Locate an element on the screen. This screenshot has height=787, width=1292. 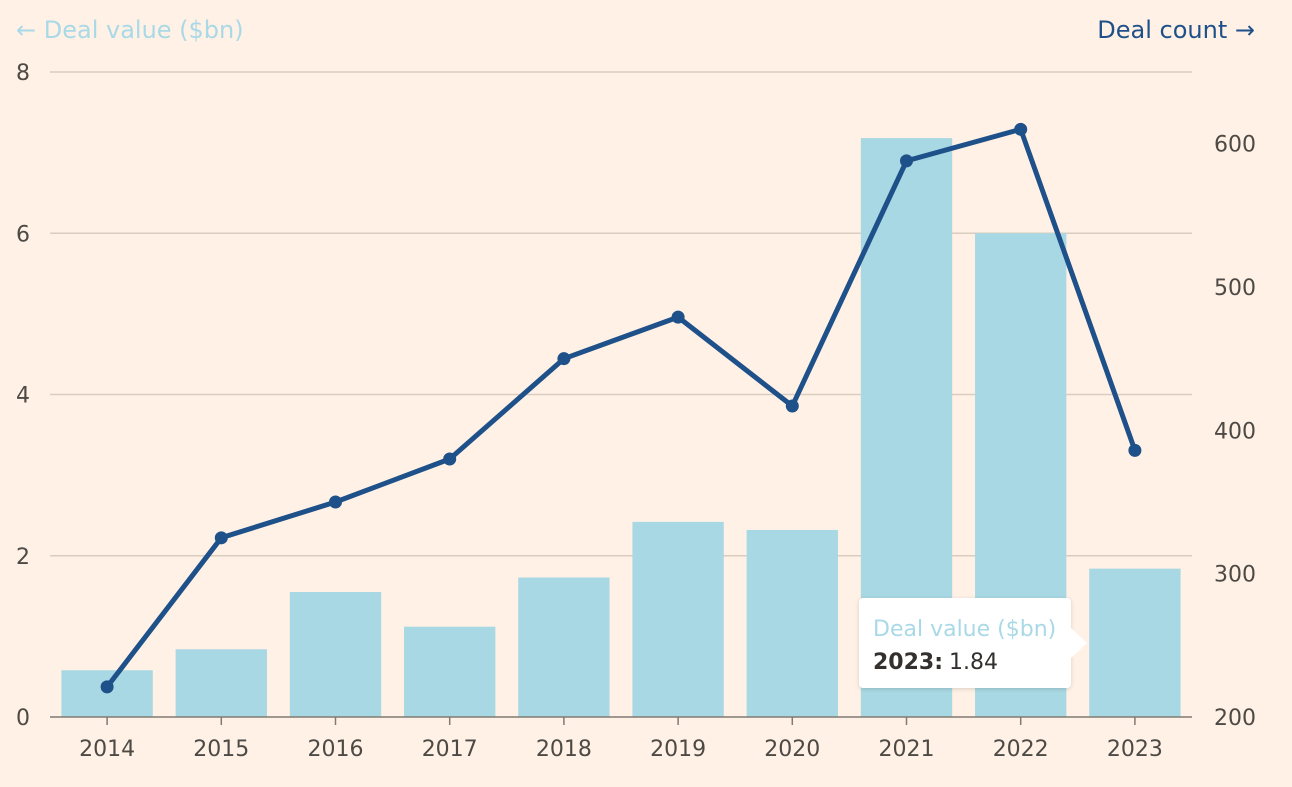
tooltip-value: 1.84 is located at coordinates (973, 662).